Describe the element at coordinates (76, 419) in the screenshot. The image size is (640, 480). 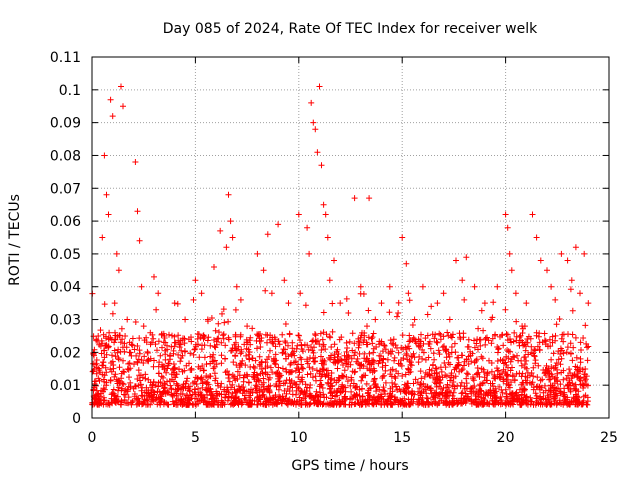
I see `y-tick-label: 0` at that location.